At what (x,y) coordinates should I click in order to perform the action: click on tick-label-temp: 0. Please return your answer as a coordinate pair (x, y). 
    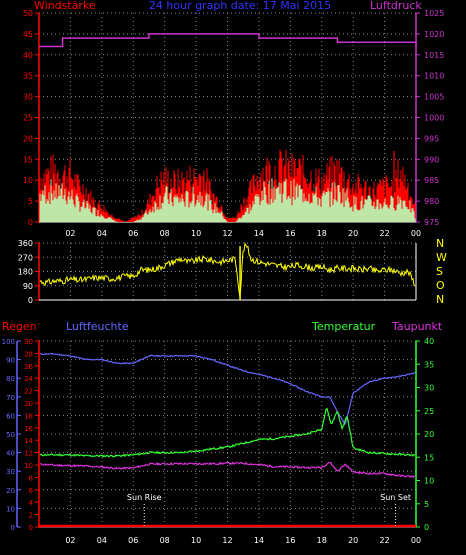
    Looking at the image, I should click on (426, 527).